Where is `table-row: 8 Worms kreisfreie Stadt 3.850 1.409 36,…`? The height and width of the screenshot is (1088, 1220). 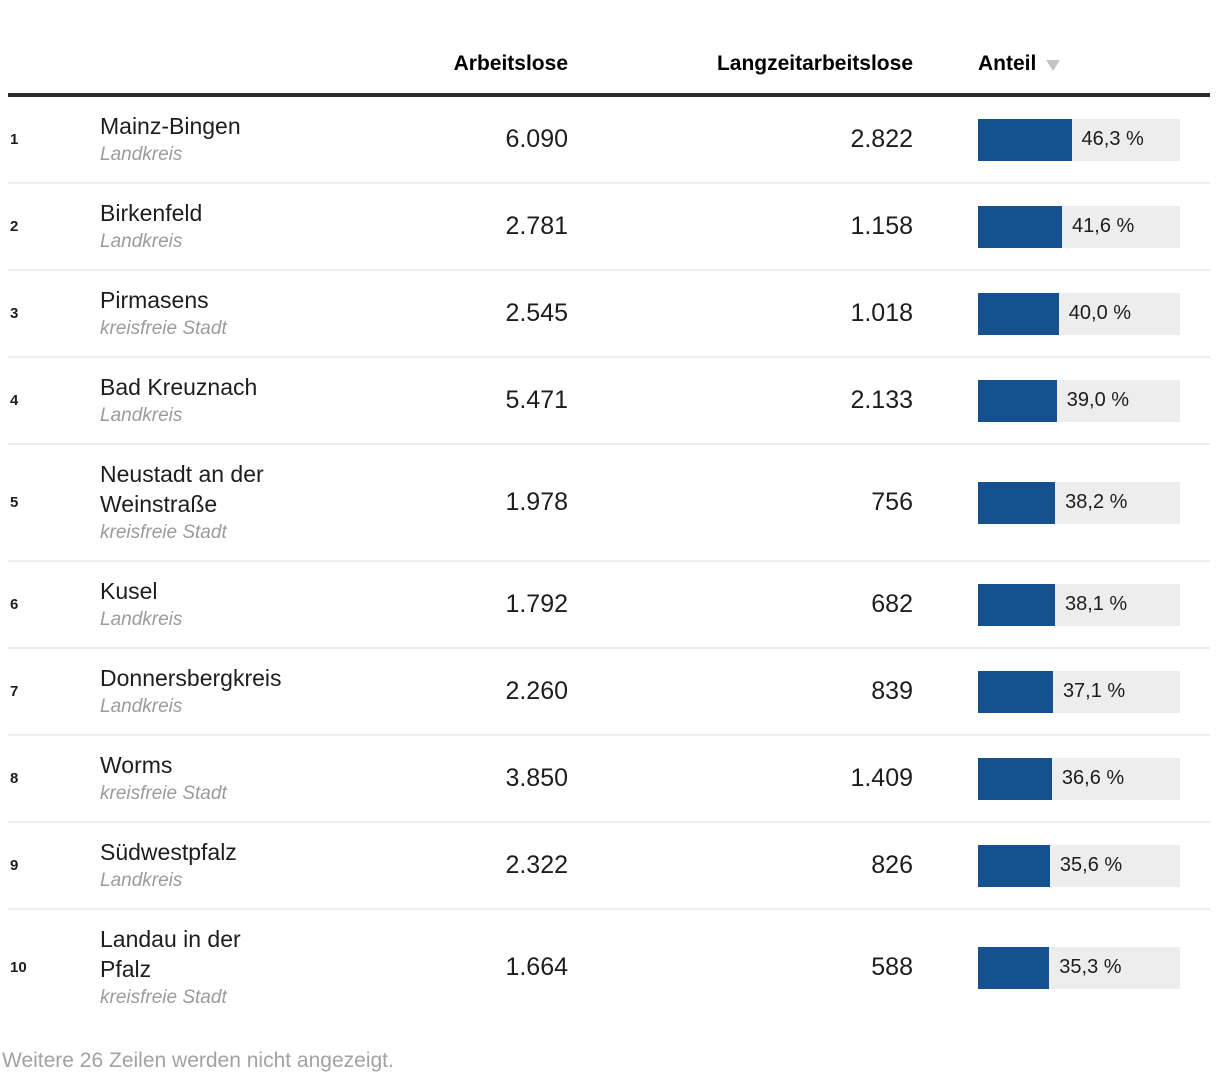 table-row: 8 Worms kreisfreie Stadt 3.850 1.409 36,… is located at coordinates (609, 779).